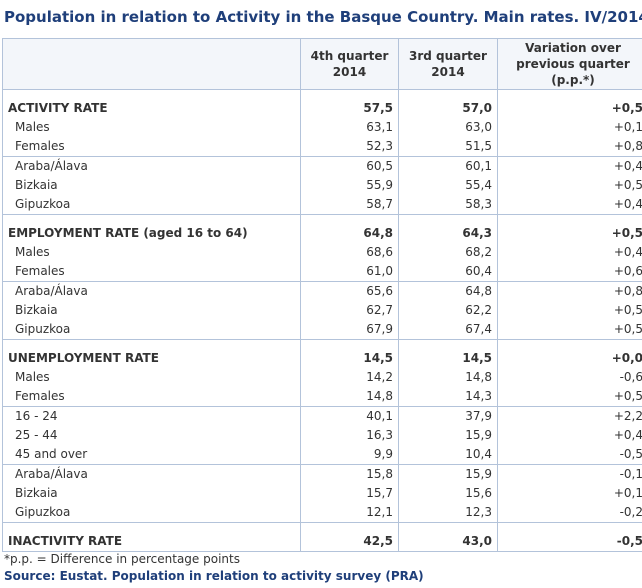  I want to click on row-value: 9,9, so click(349, 455).